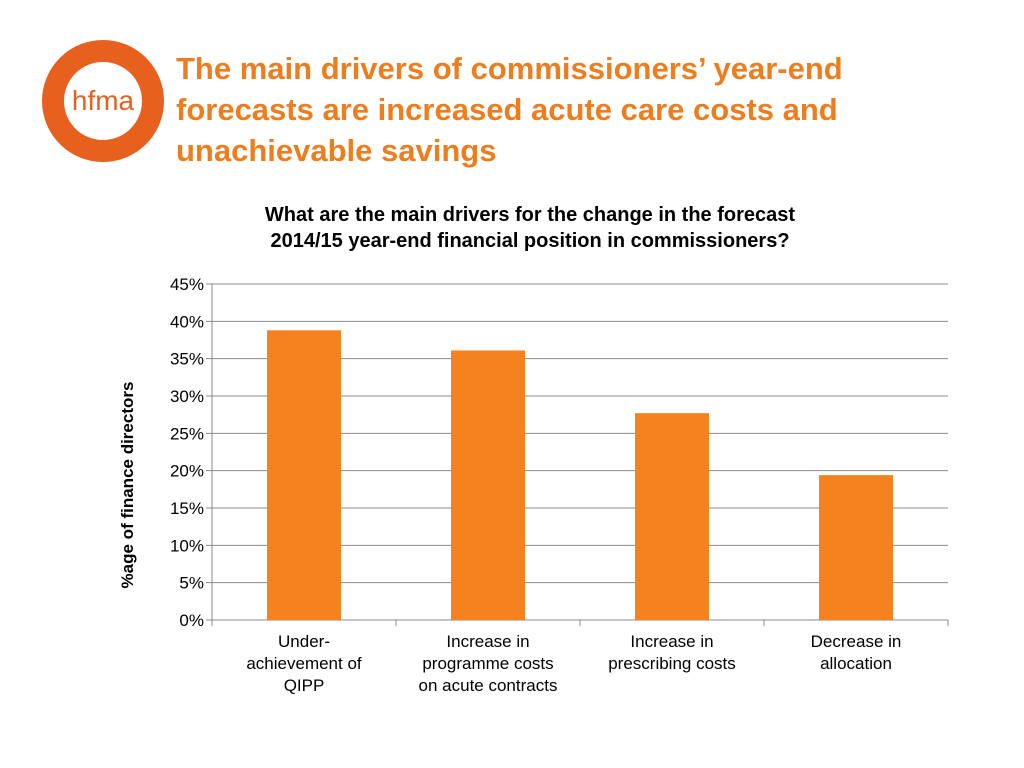 This screenshot has height=768, width=1024. Describe the element at coordinates (856, 641) in the screenshot. I see `x-tick-label: Decrease in` at that location.